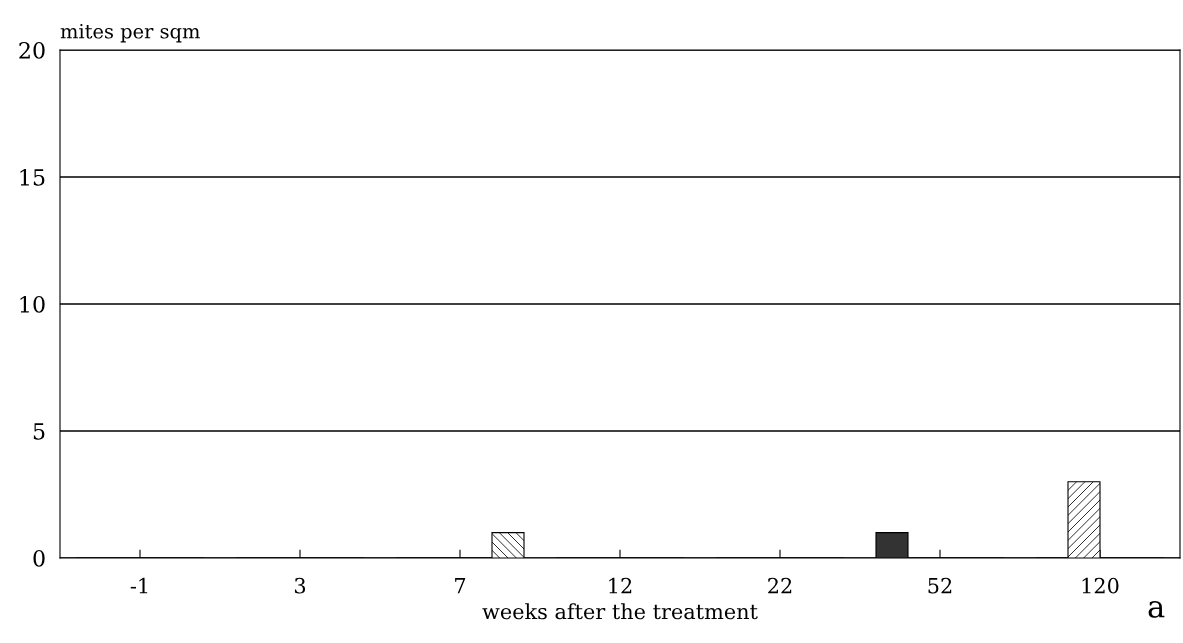 This screenshot has height=643, width=1183. I want to click on text: a, so click(1156, 609).